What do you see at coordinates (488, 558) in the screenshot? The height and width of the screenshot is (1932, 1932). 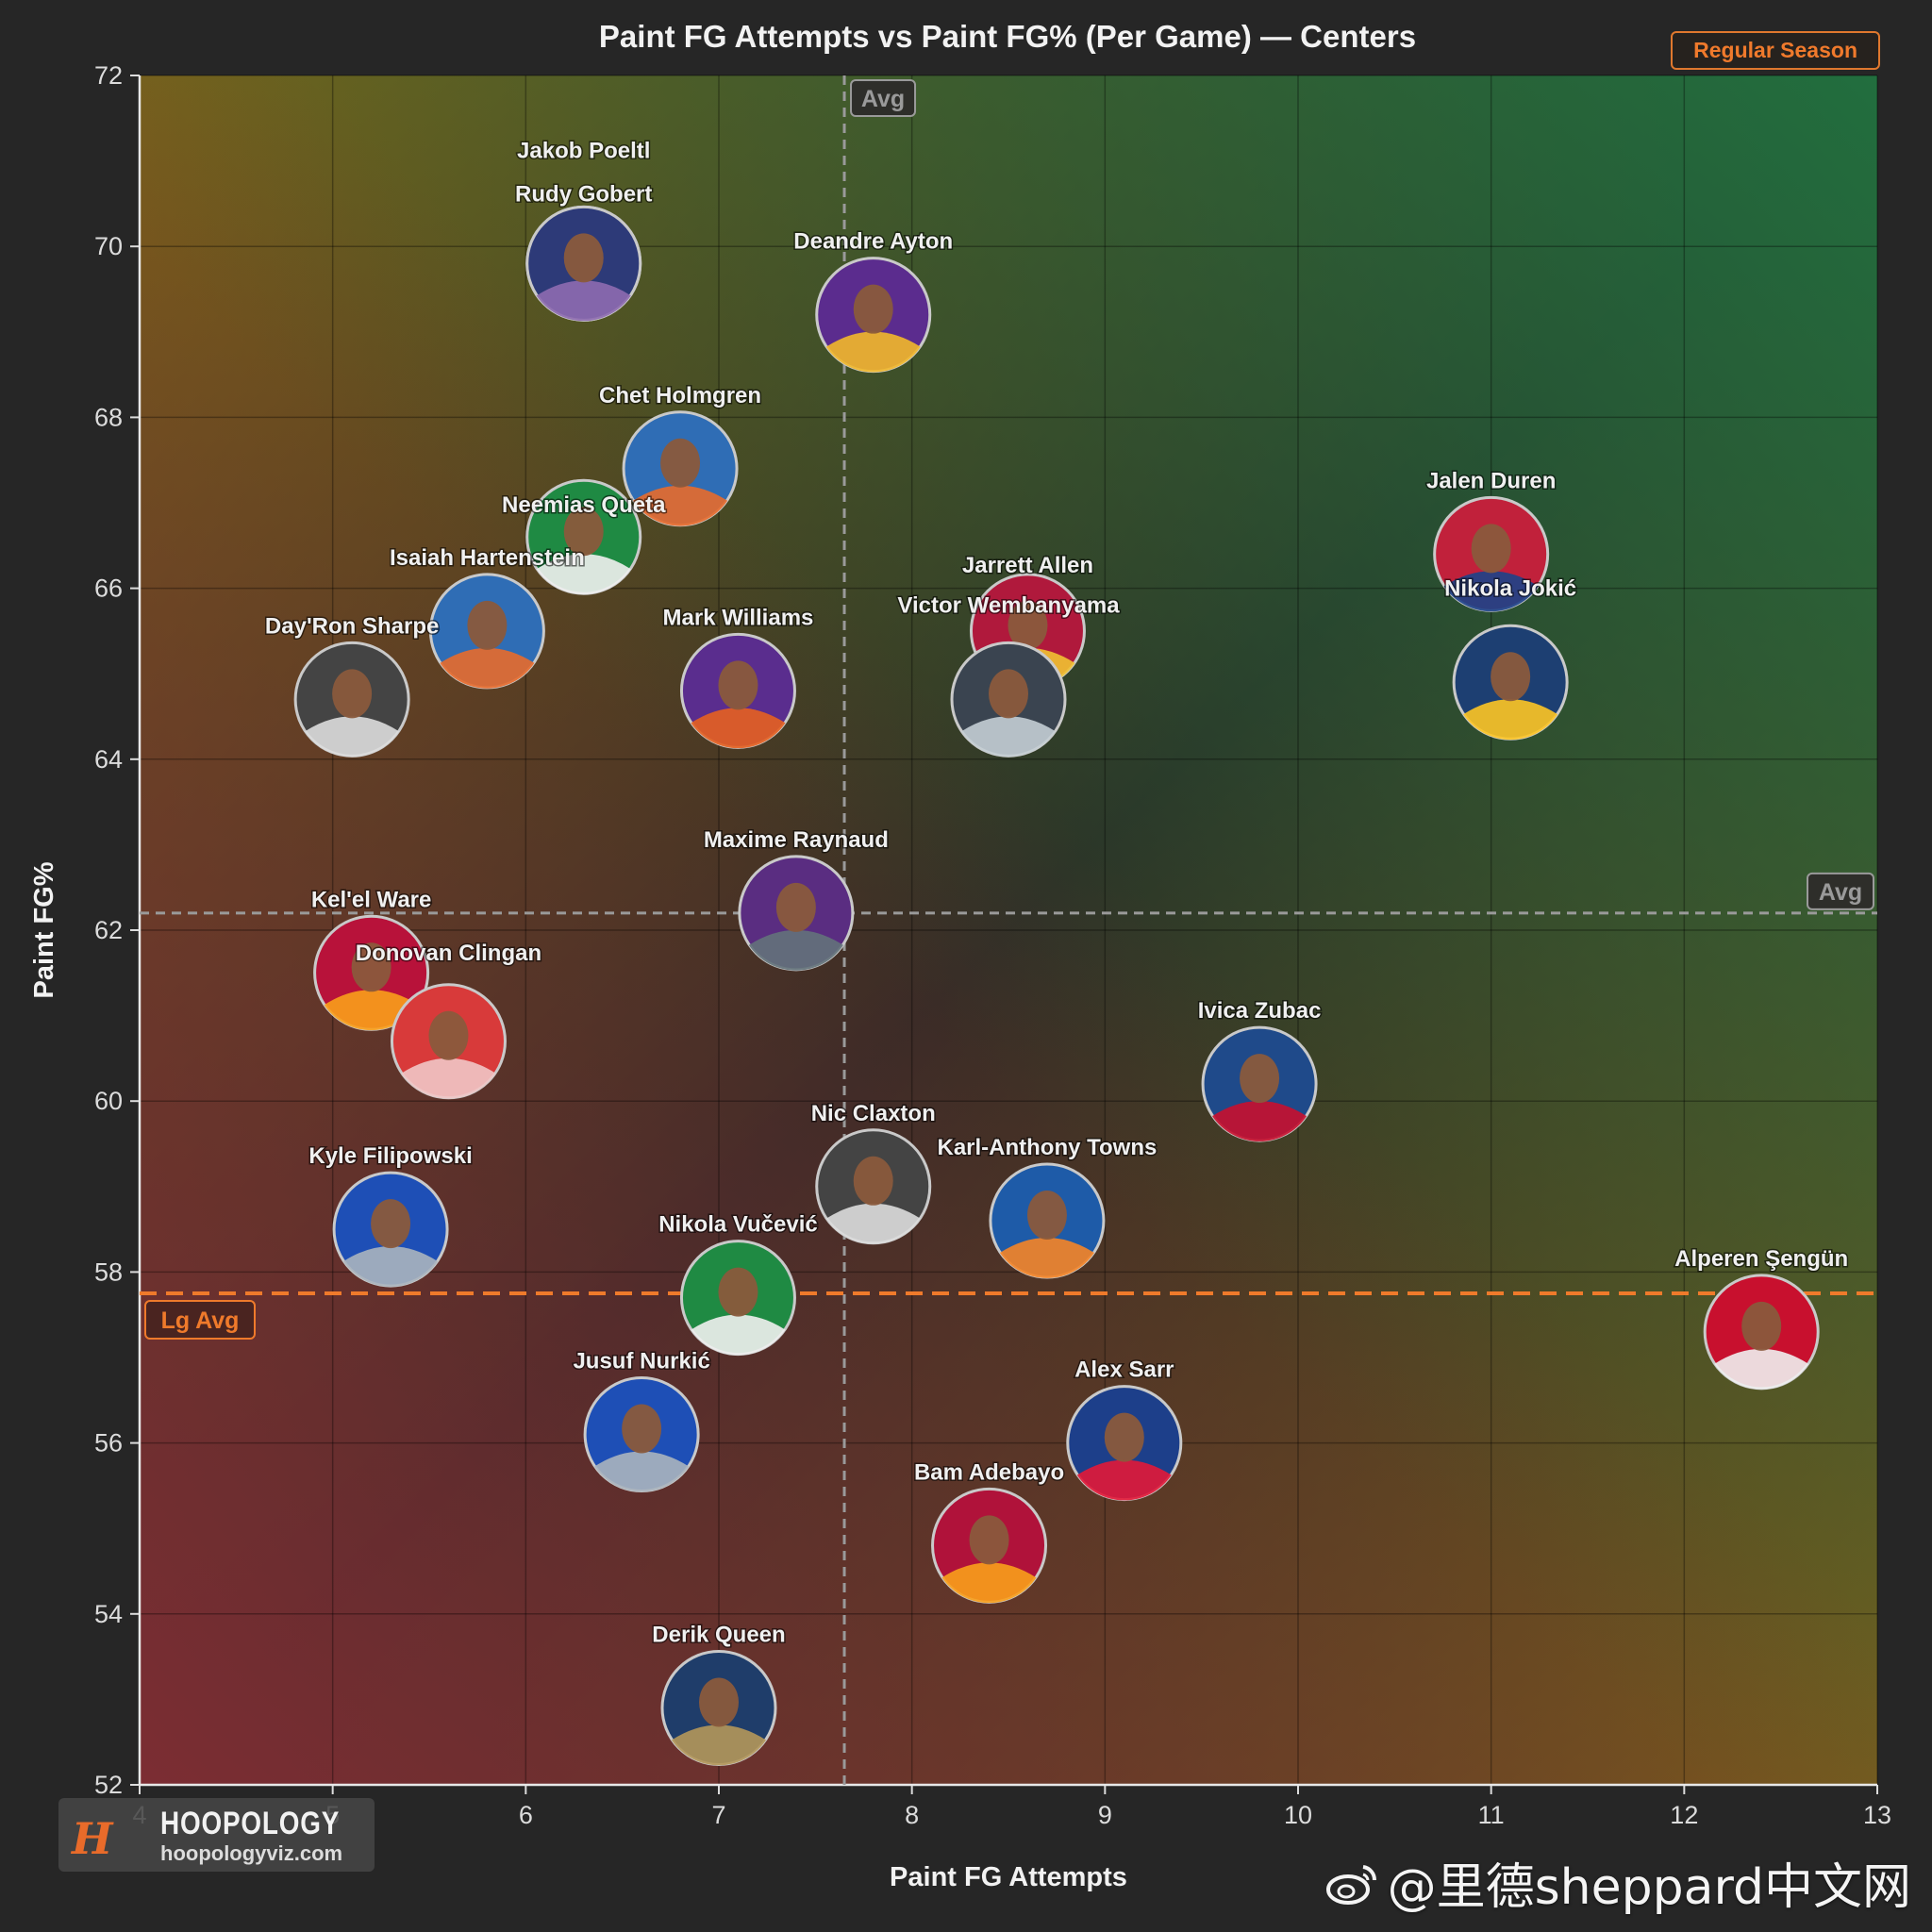 I see `player-label: Isaiah Hartenstein` at bounding box center [488, 558].